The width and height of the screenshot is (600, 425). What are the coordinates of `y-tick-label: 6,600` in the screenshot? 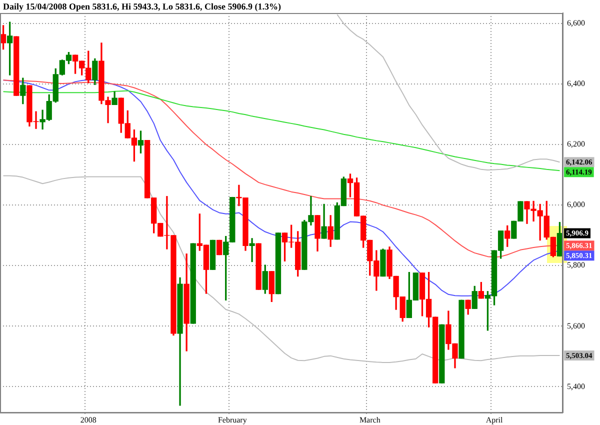 It's located at (576, 23).